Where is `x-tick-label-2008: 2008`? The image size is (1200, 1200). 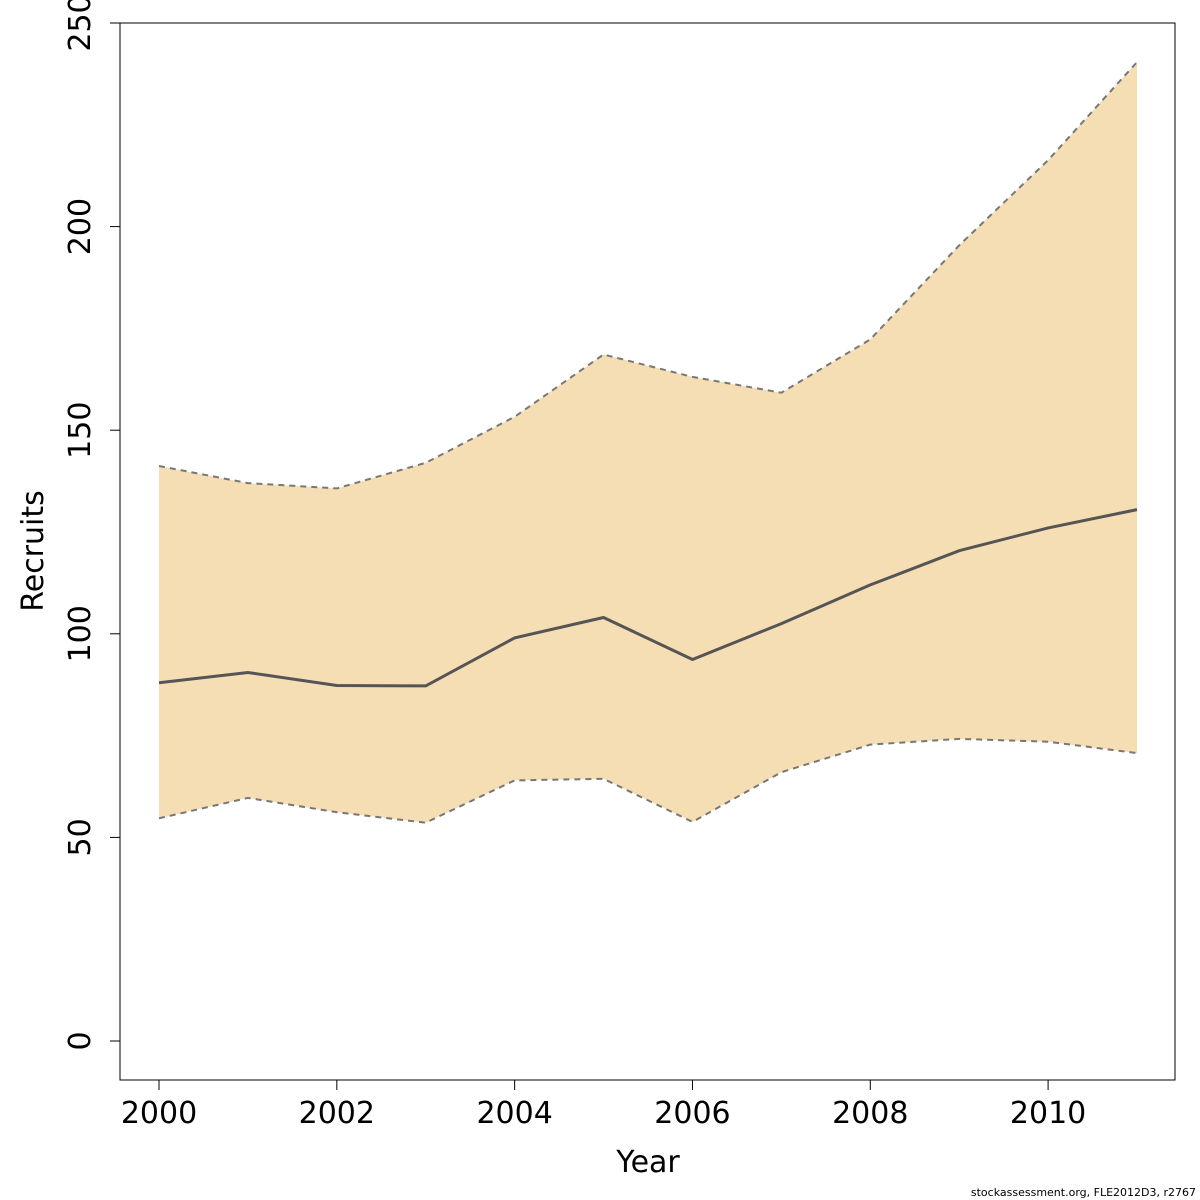
x-tick-label-2008: 2008 is located at coordinates (870, 1113).